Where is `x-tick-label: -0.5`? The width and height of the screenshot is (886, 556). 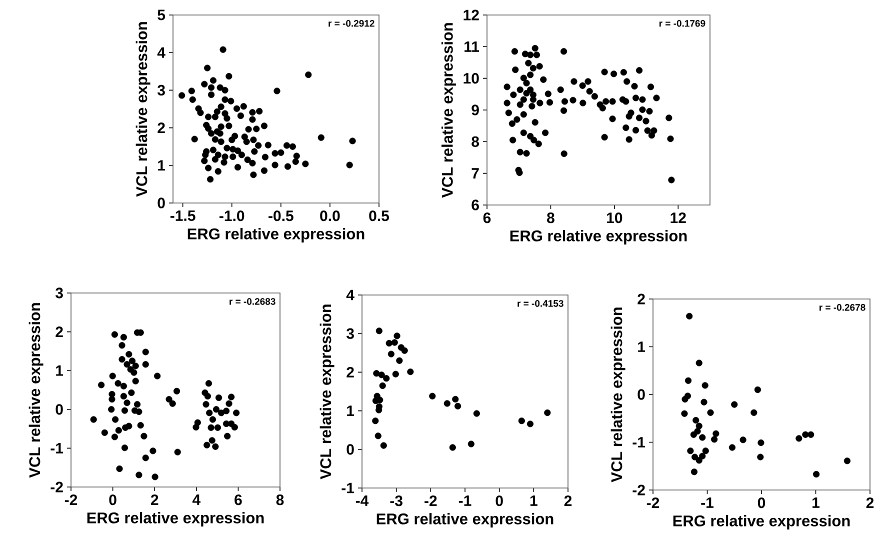
x-tick-label: -0.5 is located at coordinates (281, 216).